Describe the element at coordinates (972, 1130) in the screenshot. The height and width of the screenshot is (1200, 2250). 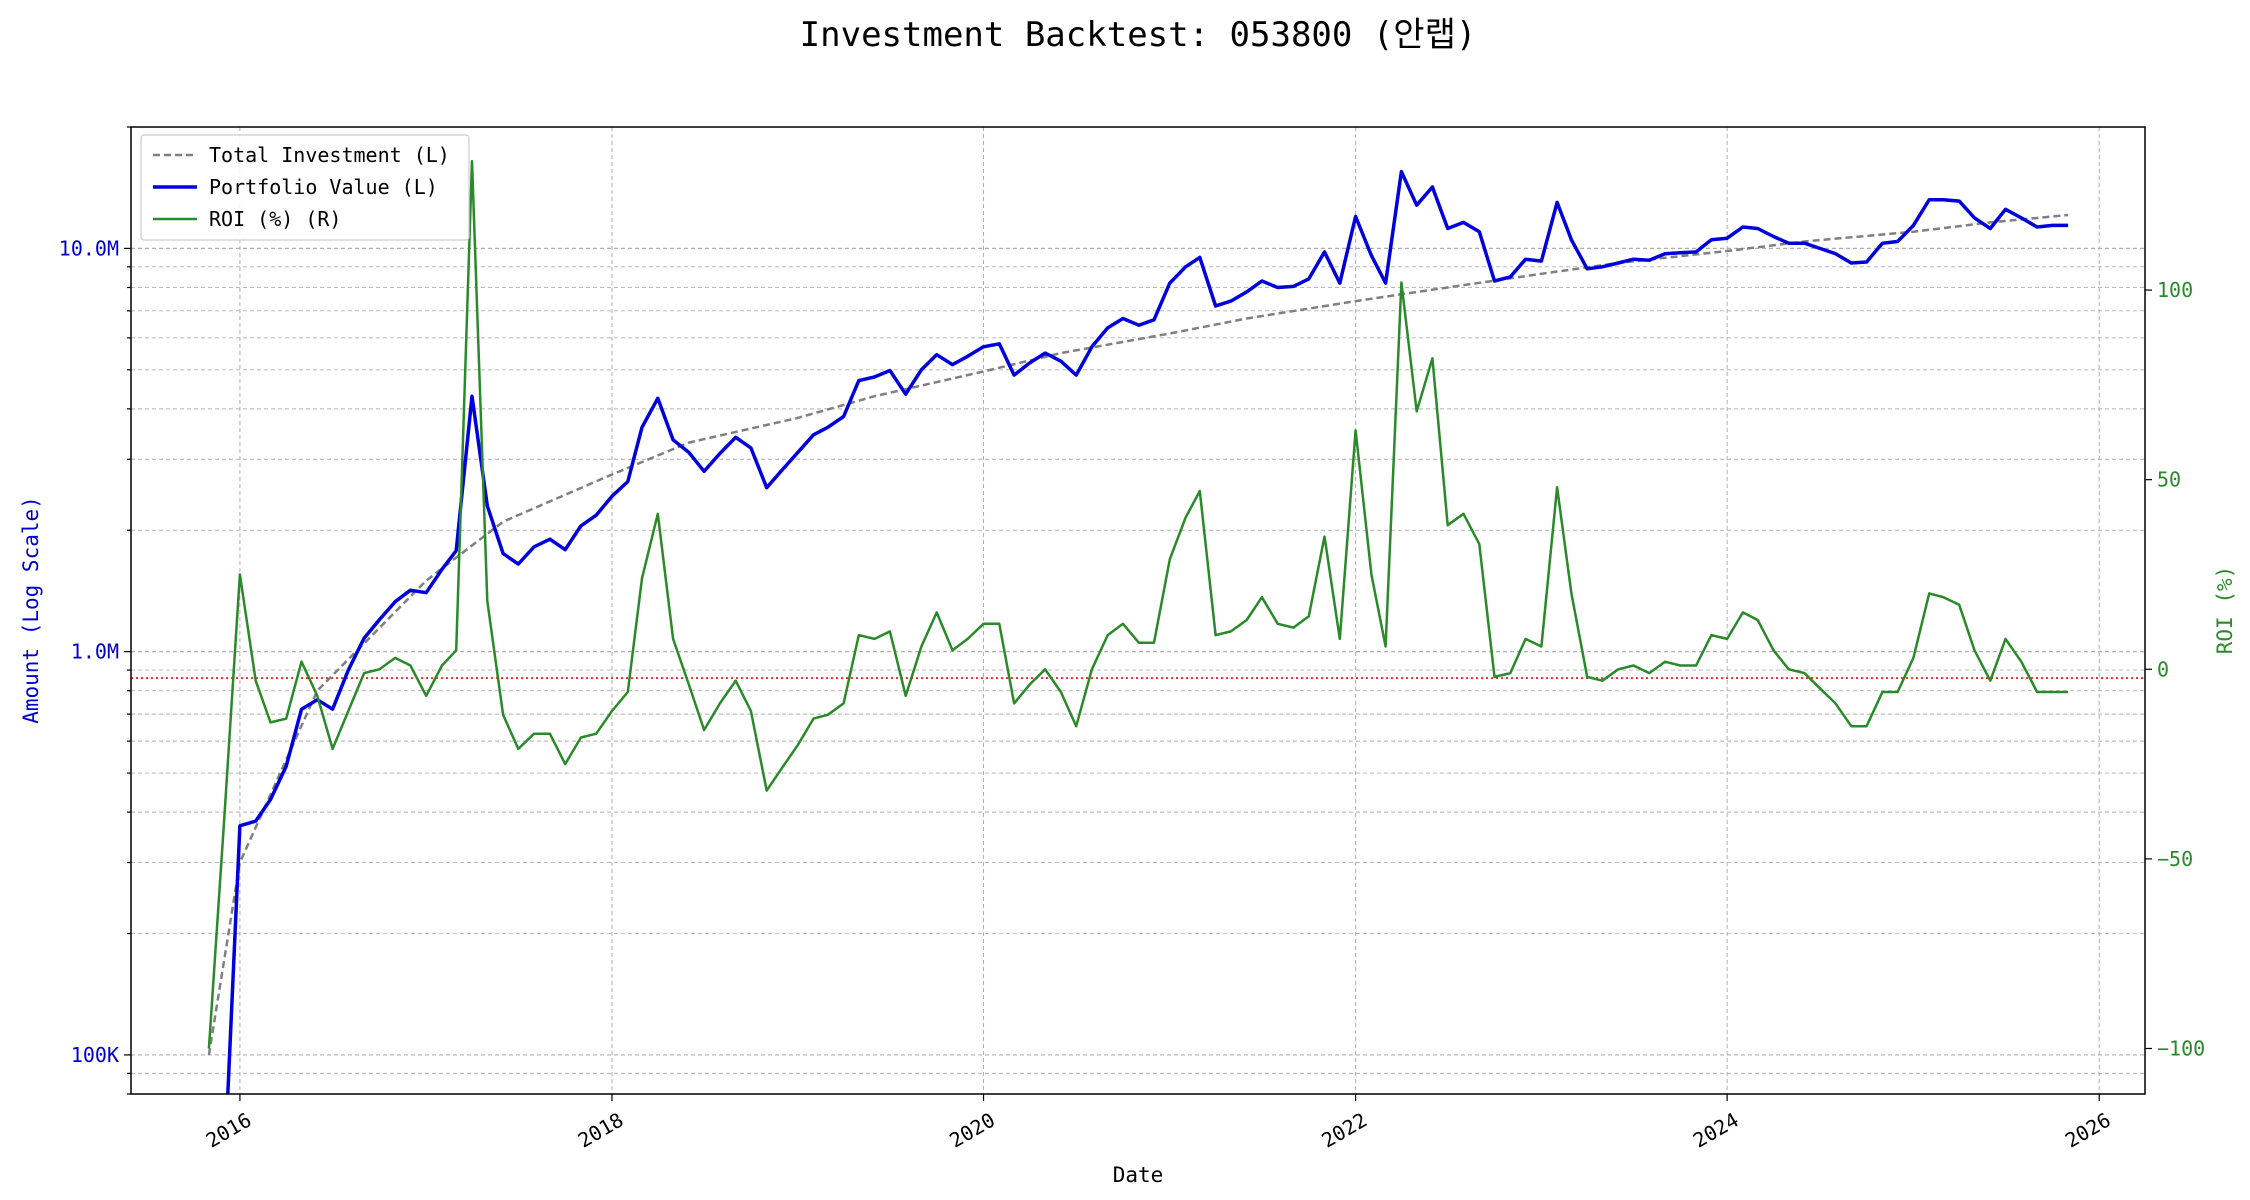
I see `x-tick-label: 2020` at that location.